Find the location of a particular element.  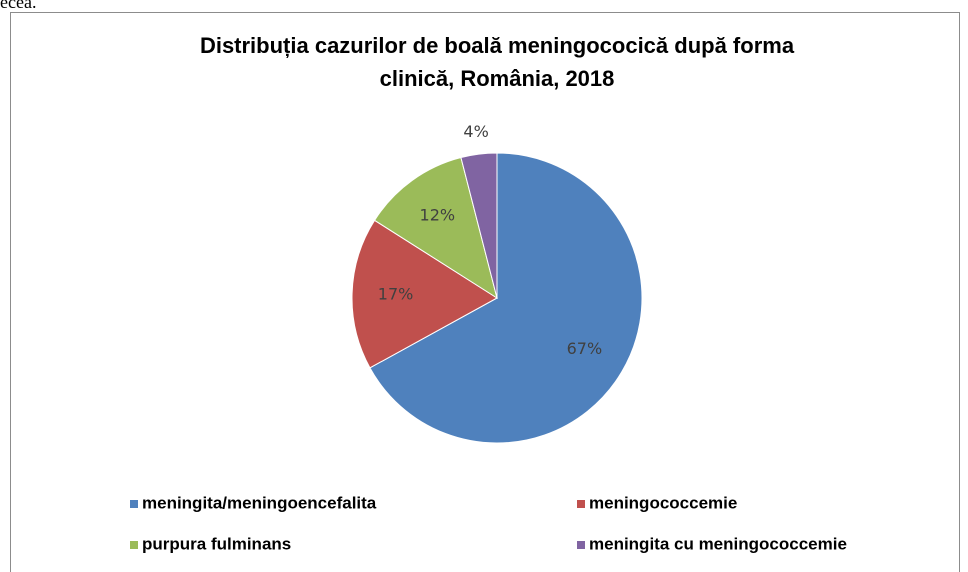

legend-label: meningita/meningoencefalita is located at coordinates (259, 502).